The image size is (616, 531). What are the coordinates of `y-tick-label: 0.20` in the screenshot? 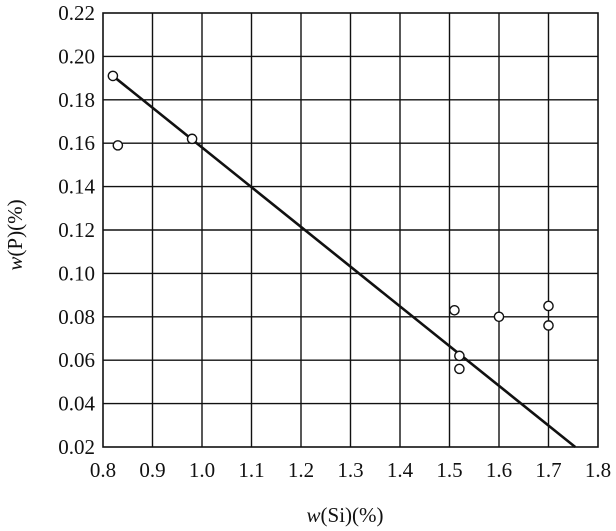 It's located at (76, 56).